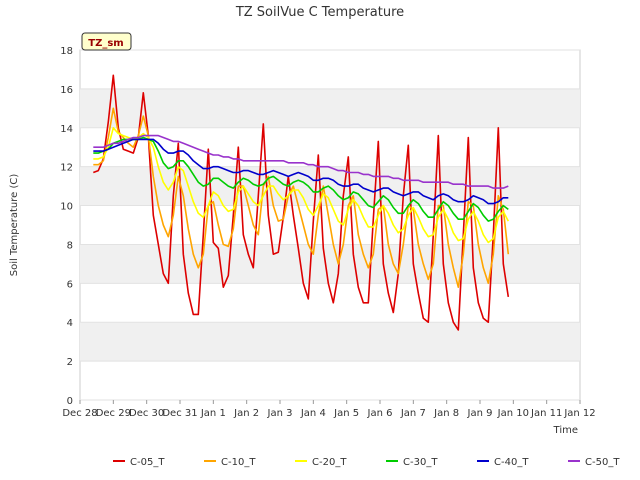  What do you see at coordinates (413, 413) in the screenshot?
I see `x-tick-label: Jan 7` at bounding box center [413, 413].